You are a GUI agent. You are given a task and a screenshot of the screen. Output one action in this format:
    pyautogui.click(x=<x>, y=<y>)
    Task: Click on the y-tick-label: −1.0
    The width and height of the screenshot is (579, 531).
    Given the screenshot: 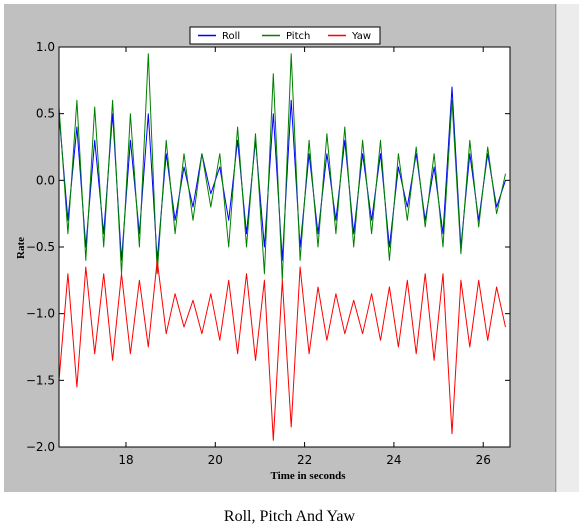 What is the action you would take?
    pyautogui.click(x=40, y=314)
    